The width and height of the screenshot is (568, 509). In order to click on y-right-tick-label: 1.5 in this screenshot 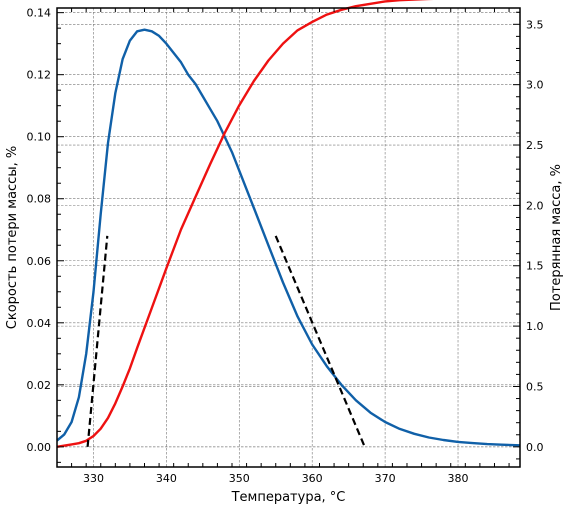, I will do `click(535, 266)`.